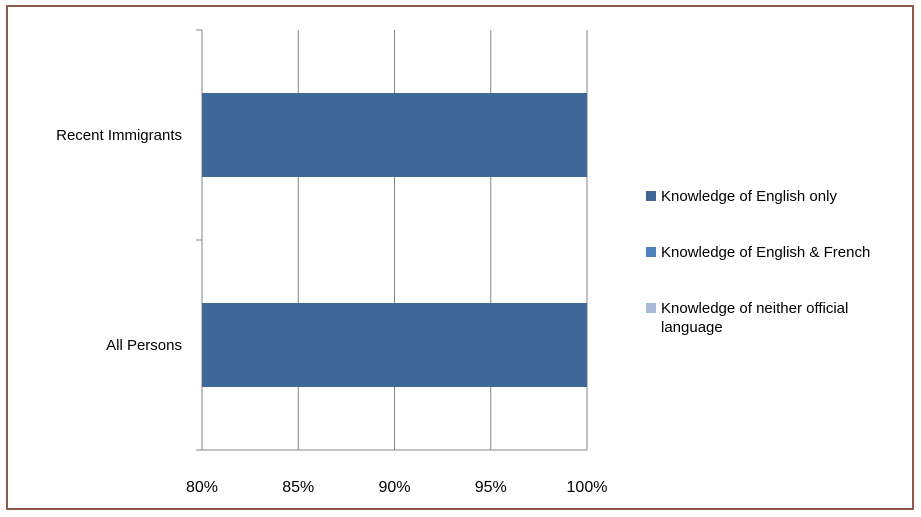  Describe the element at coordinates (202, 487) in the screenshot. I see `x-tick-label-0: 80%` at that location.